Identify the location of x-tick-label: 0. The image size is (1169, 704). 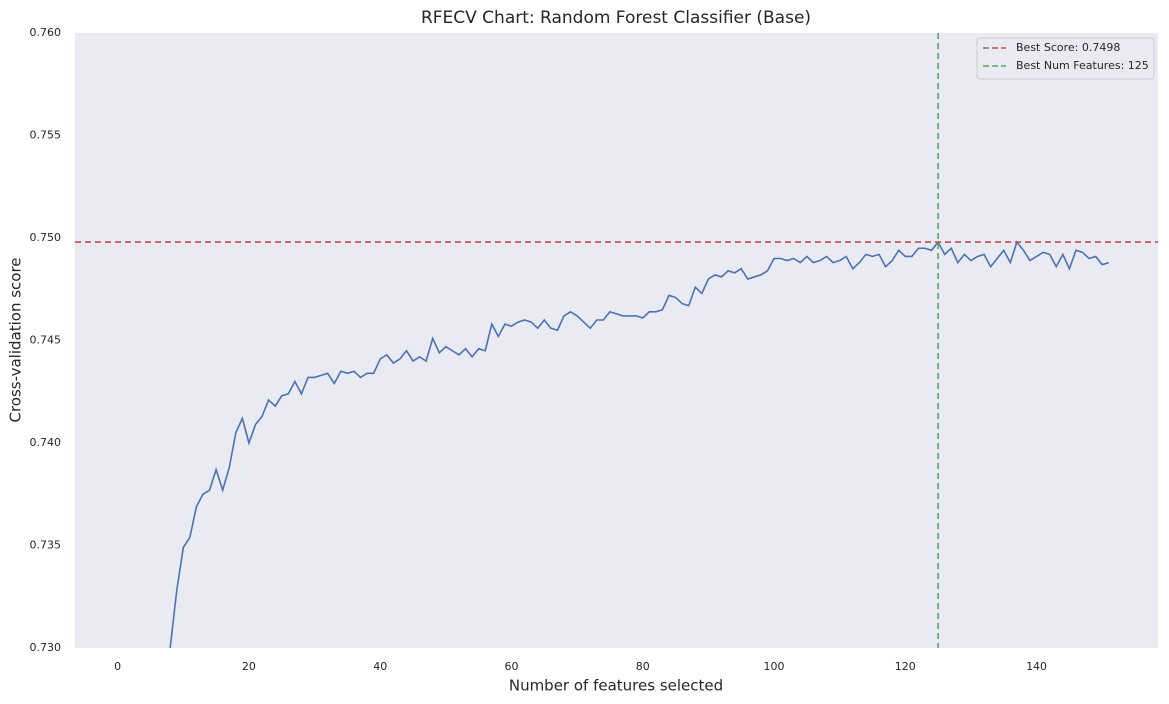
(117, 666).